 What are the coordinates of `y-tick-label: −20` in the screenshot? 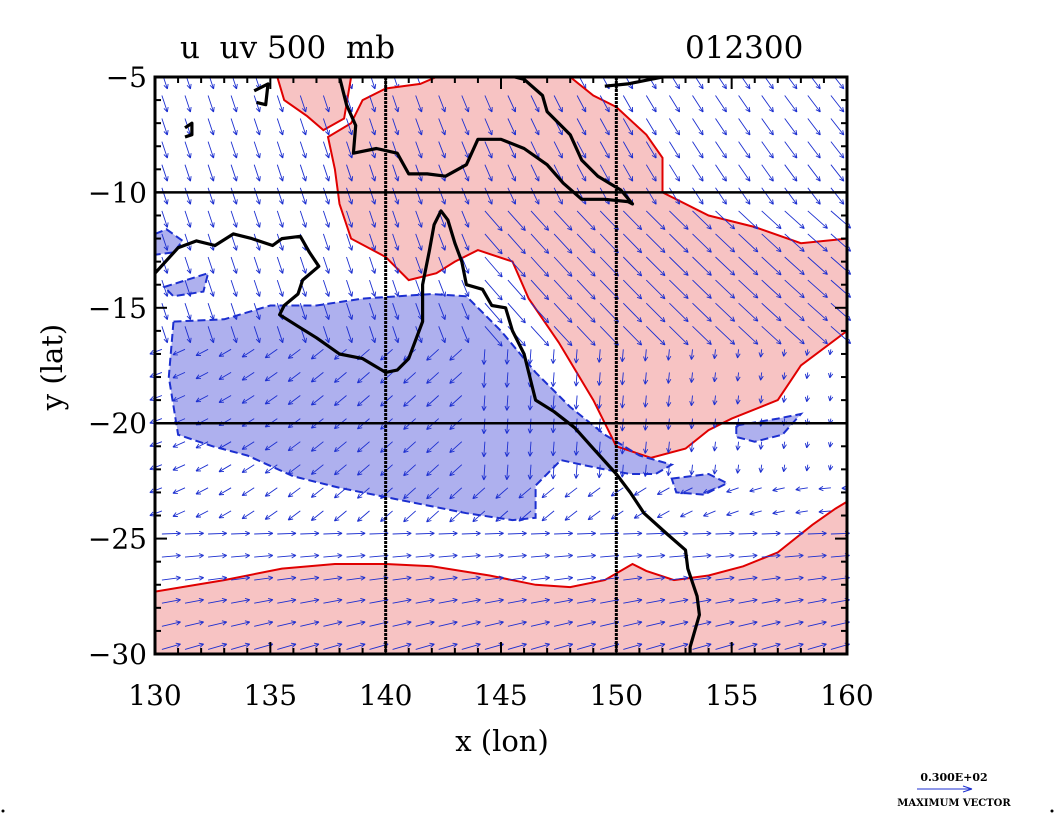 It's located at (117, 423).